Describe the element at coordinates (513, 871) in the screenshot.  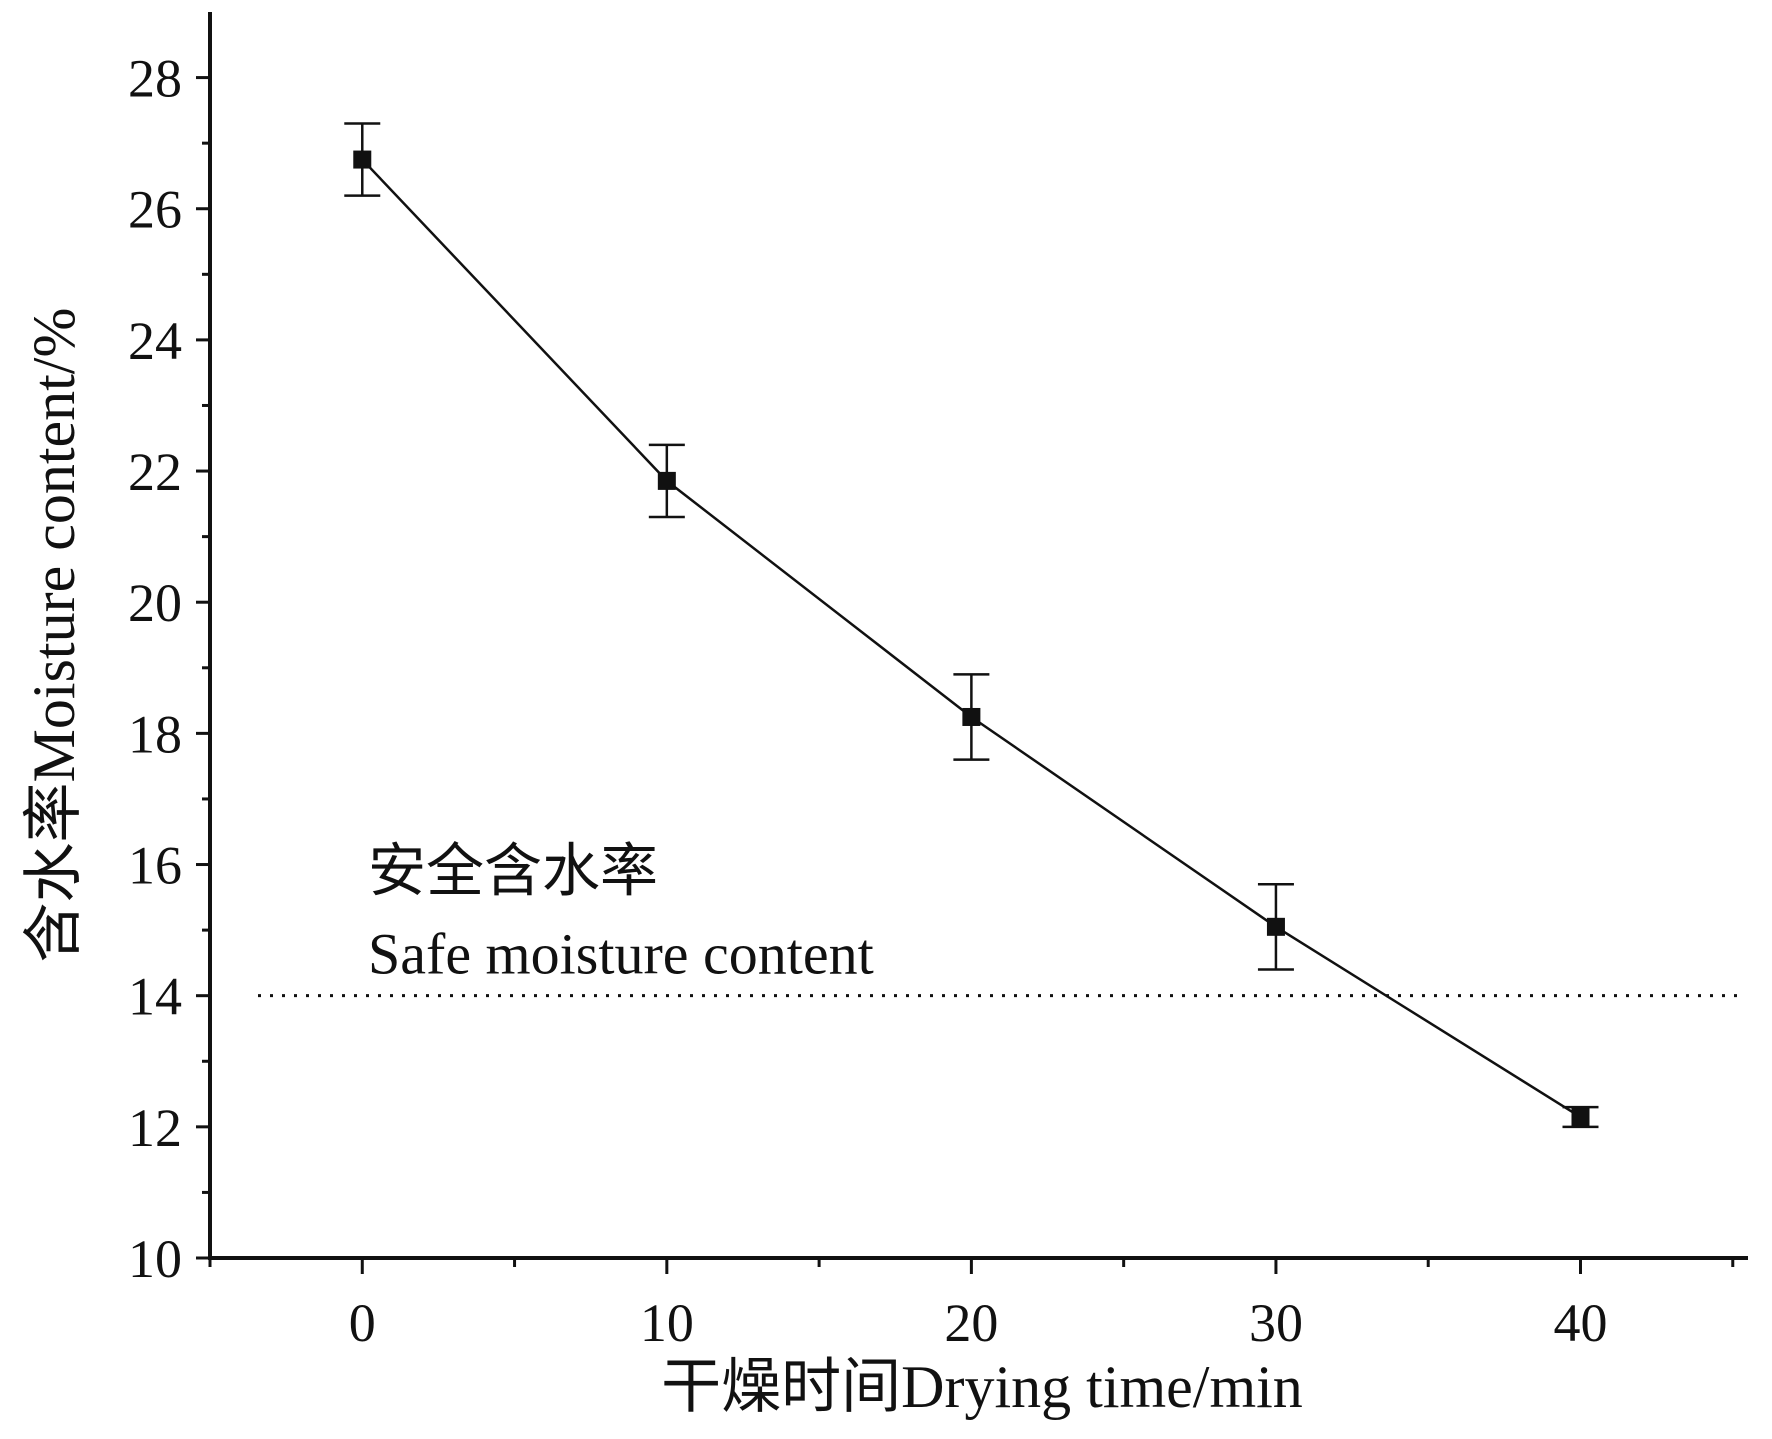
I see `safe-moisture-label-cn: 安全含水率` at that location.